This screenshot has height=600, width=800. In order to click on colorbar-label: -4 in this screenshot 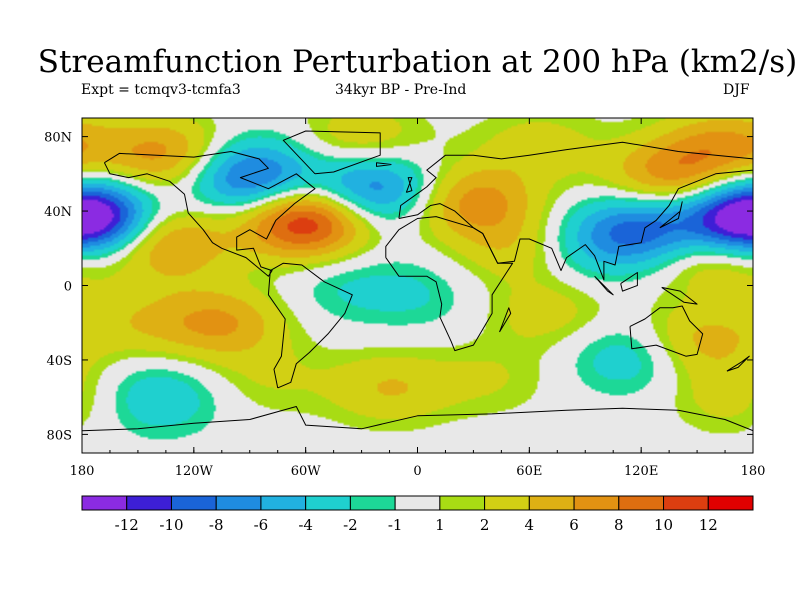, I will do `click(305, 525)`.